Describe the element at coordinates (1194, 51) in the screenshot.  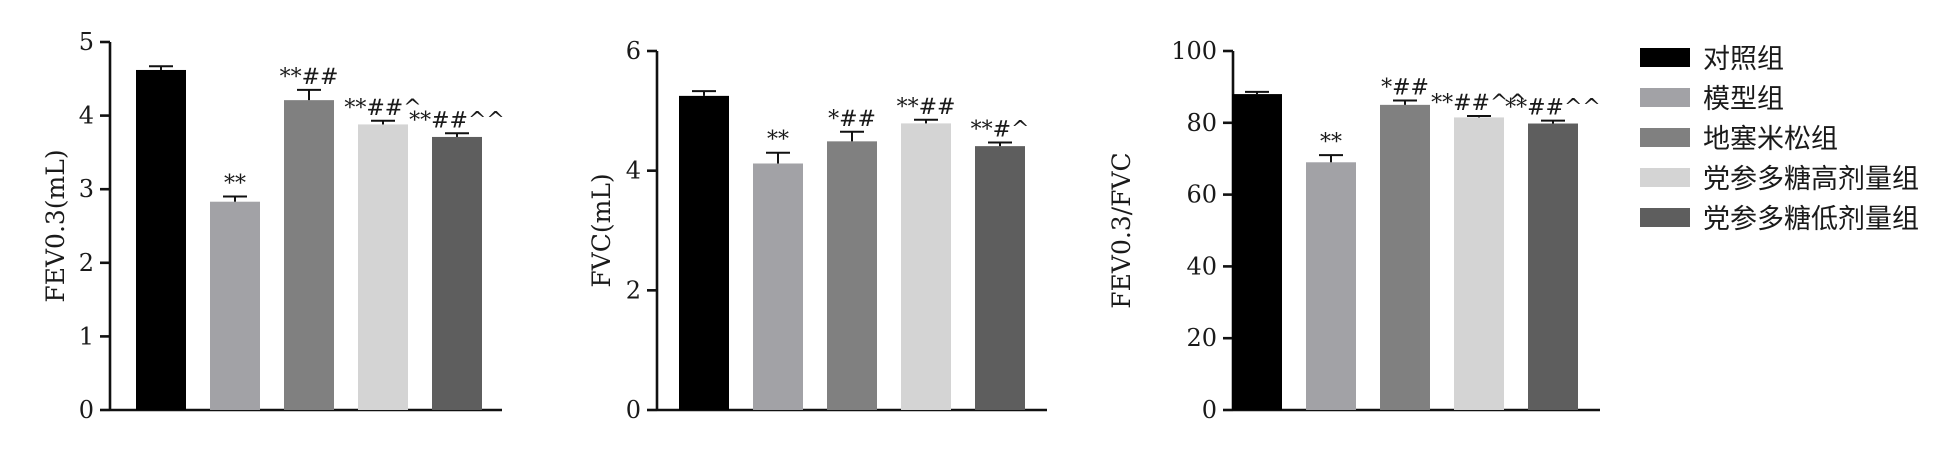
I see `y-tick-label: 100` at that location.